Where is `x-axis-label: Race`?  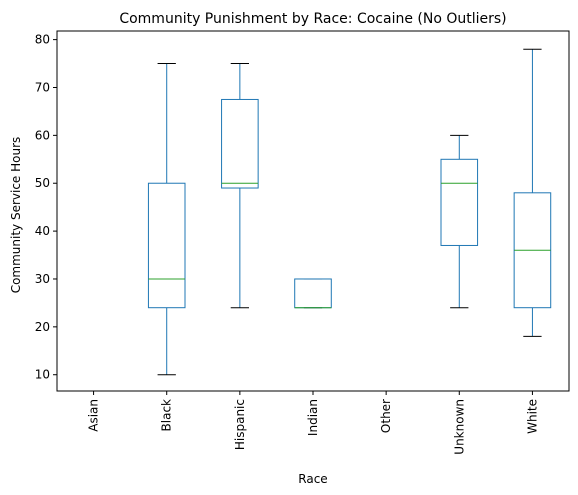 x-axis-label: Race is located at coordinates (312, 479).